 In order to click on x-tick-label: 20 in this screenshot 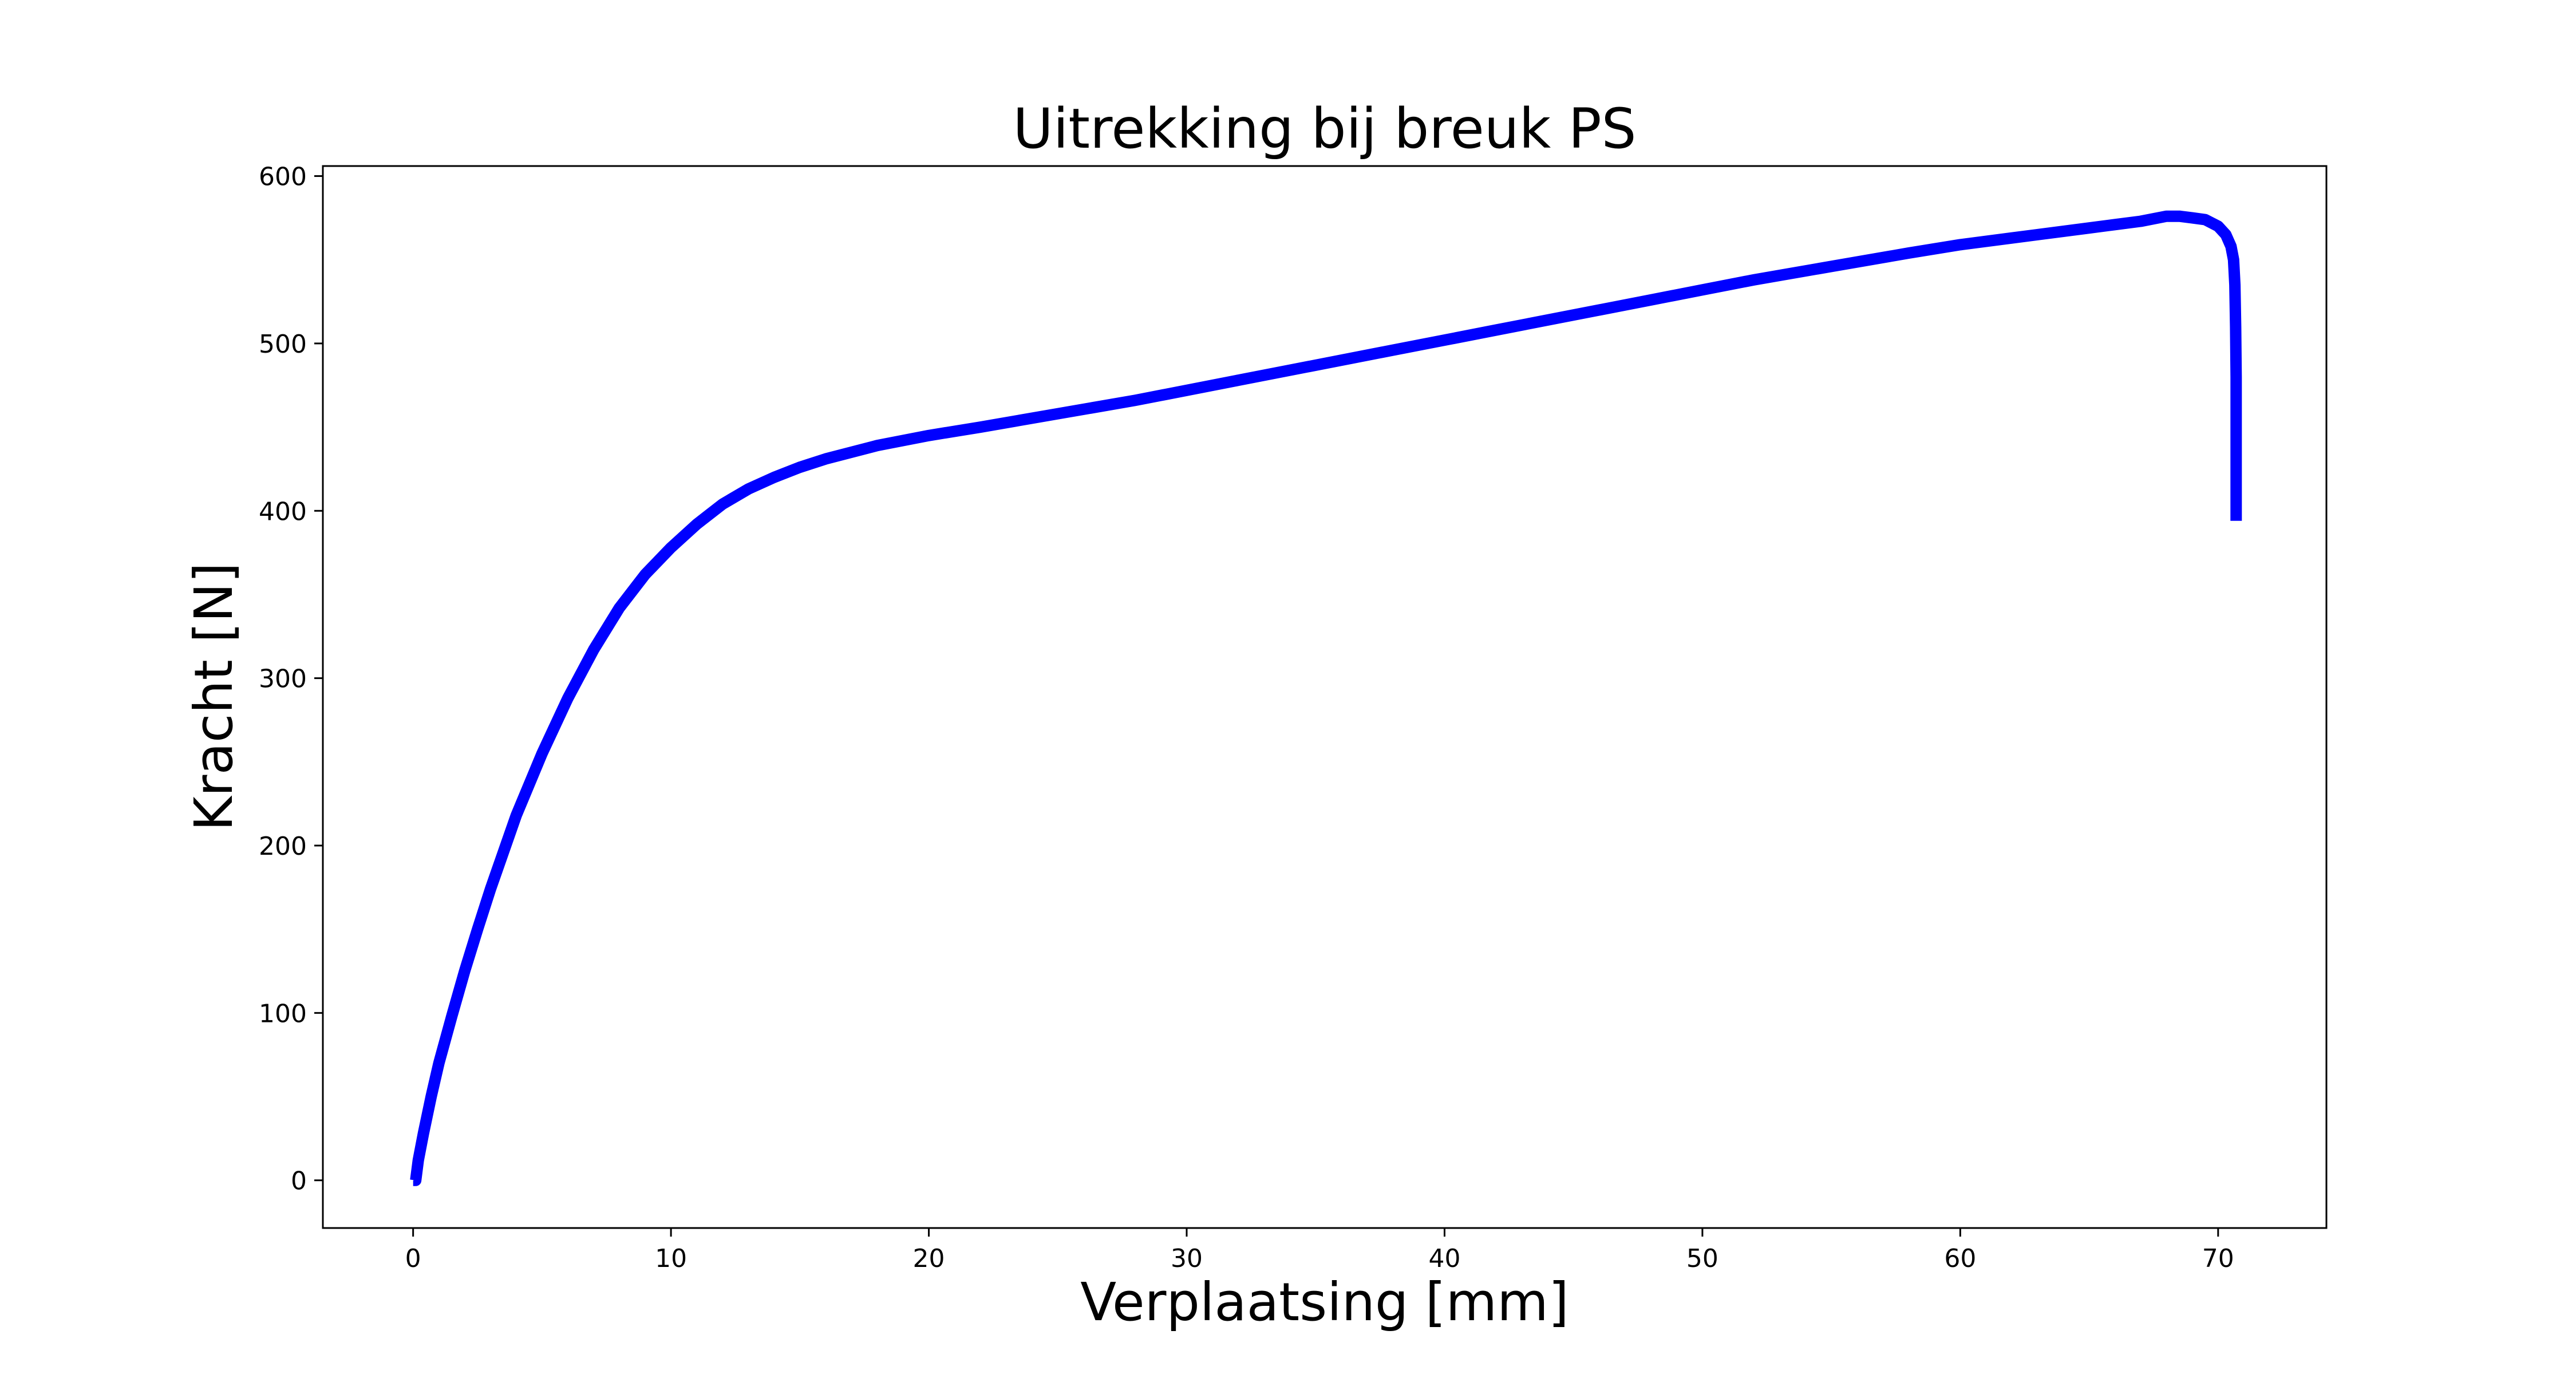, I will do `click(929, 1258)`.